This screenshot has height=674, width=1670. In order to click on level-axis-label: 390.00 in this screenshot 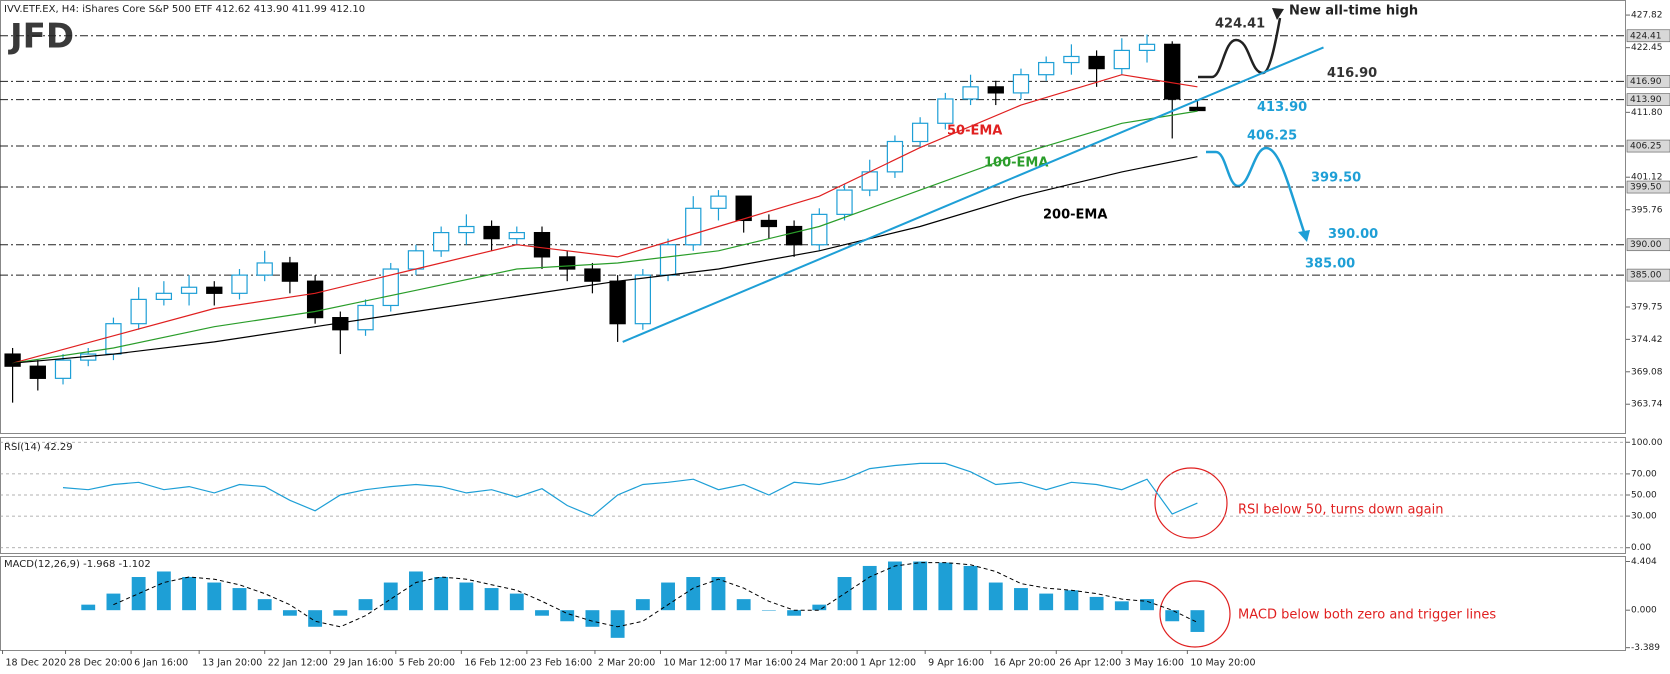, I will do `click(1646, 245)`.